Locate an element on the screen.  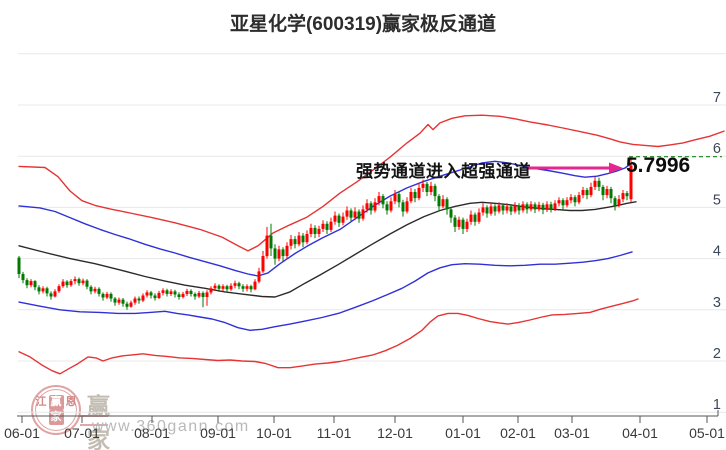
annotation-arrow is located at coordinates (575, 168).